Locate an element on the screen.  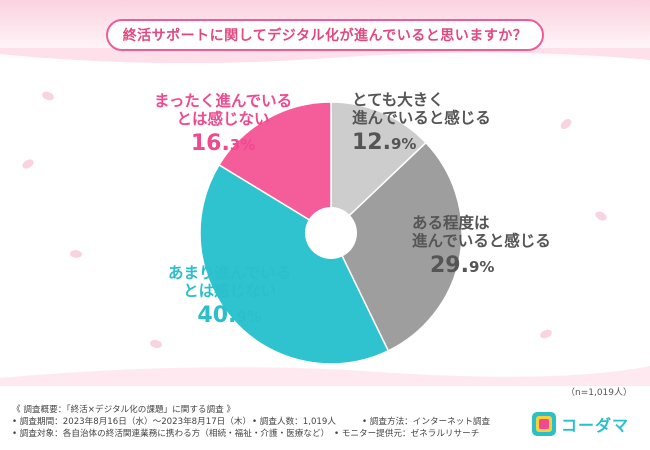
label-notmuch-line1: あまり進んでいる is located at coordinates (230, 273).